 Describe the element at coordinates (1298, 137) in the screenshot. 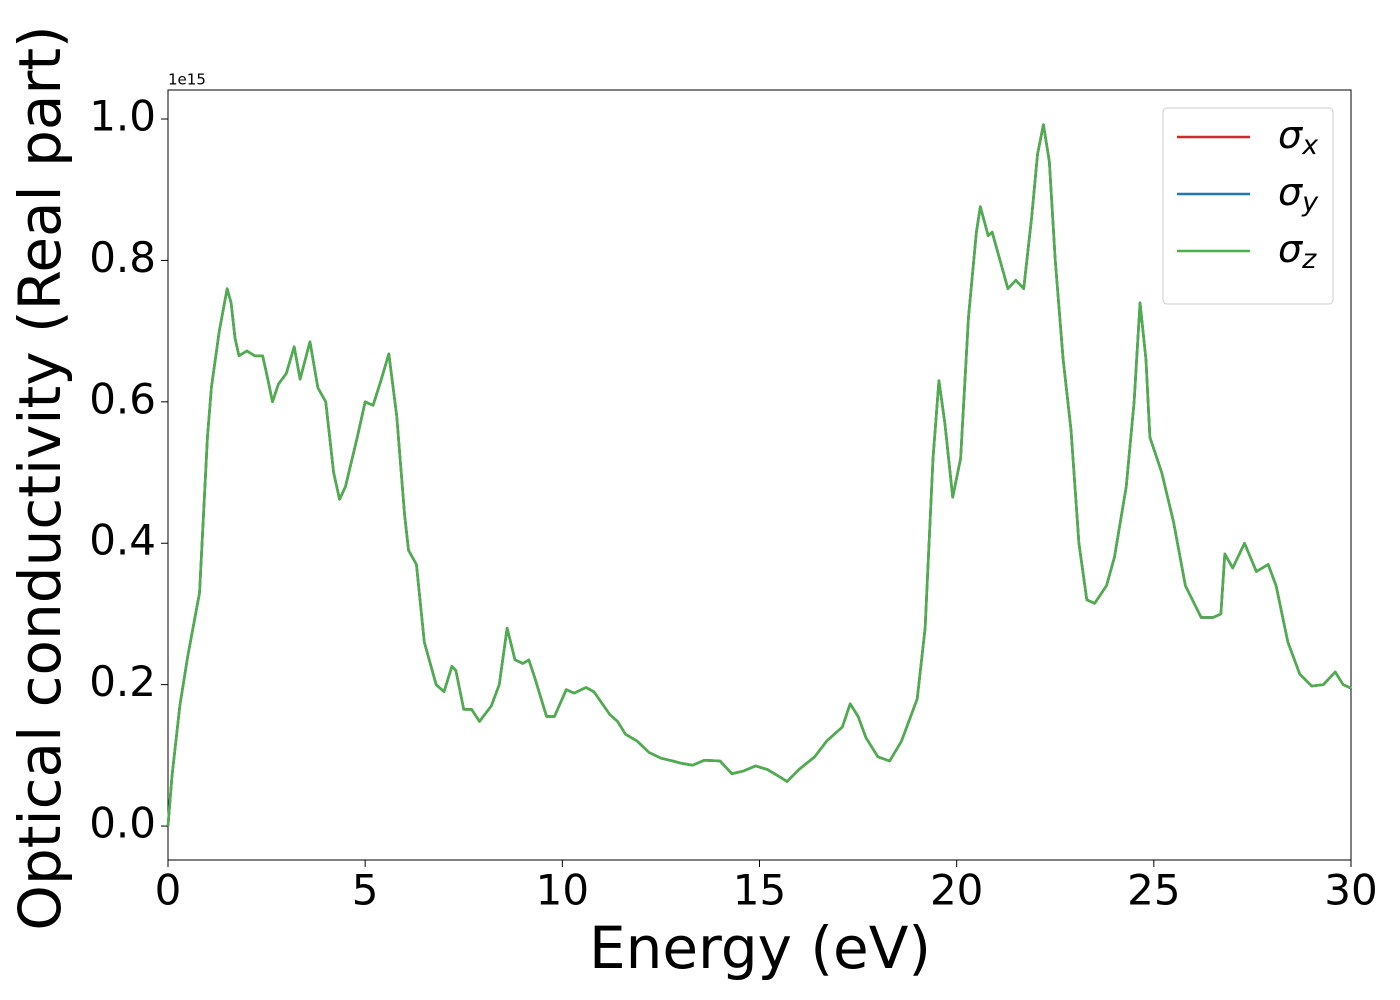

I see `legend-label: σx` at that location.